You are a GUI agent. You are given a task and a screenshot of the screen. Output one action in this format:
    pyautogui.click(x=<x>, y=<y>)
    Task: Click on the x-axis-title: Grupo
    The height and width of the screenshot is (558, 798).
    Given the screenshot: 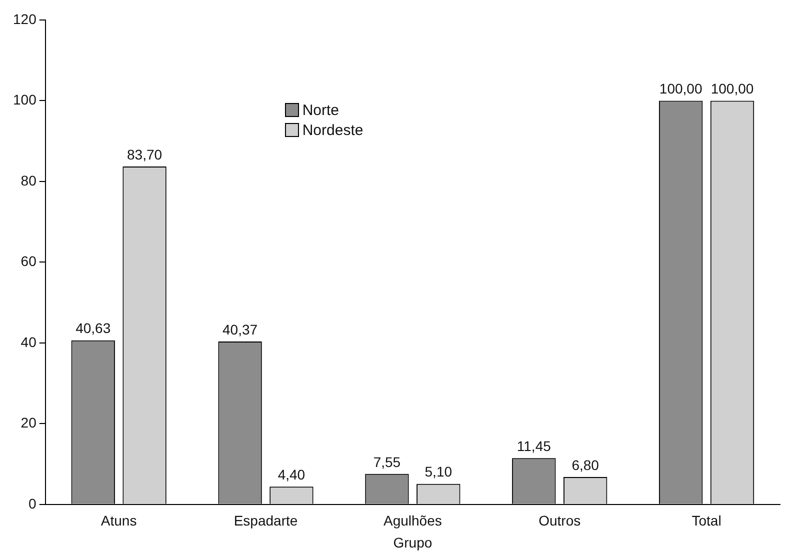 What is the action you would take?
    pyautogui.click(x=412, y=542)
    